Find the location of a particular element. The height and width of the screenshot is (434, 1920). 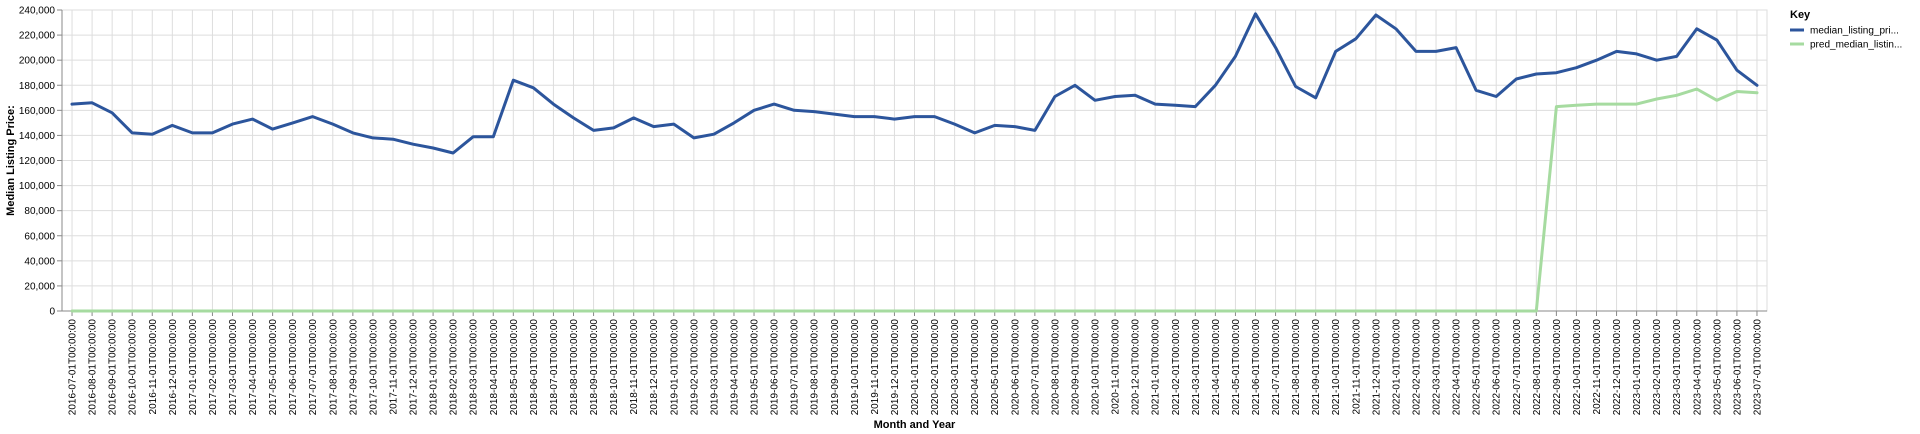

x-tick-label: 2017-05-01T00:00:00 is located at coordinates (273, 367).